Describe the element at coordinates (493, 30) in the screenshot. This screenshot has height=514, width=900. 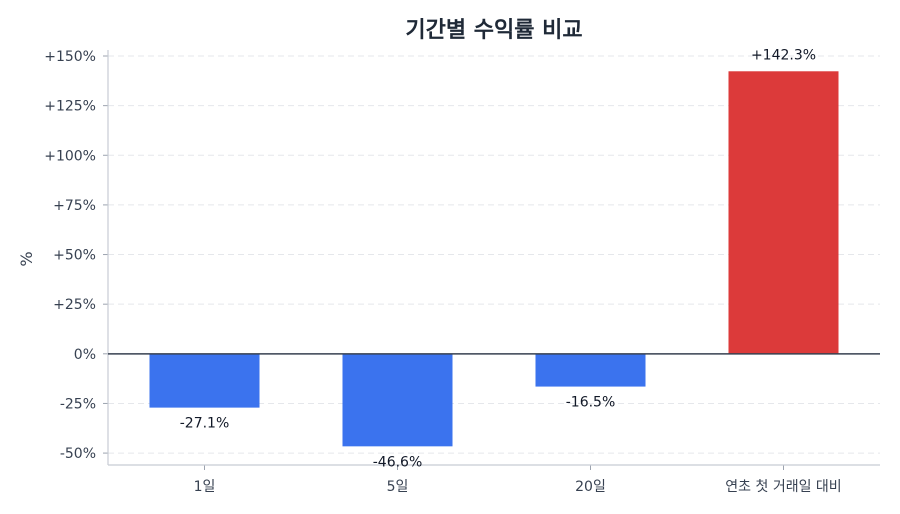
I see `chart-title: 기간별 수익률 비교` at that location.